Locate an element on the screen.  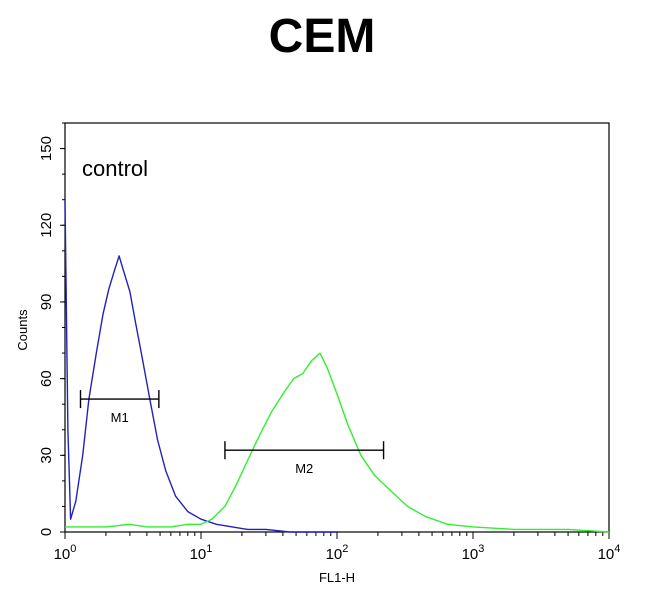
x-tick-label: 10² is located at coordinates (337, 553).